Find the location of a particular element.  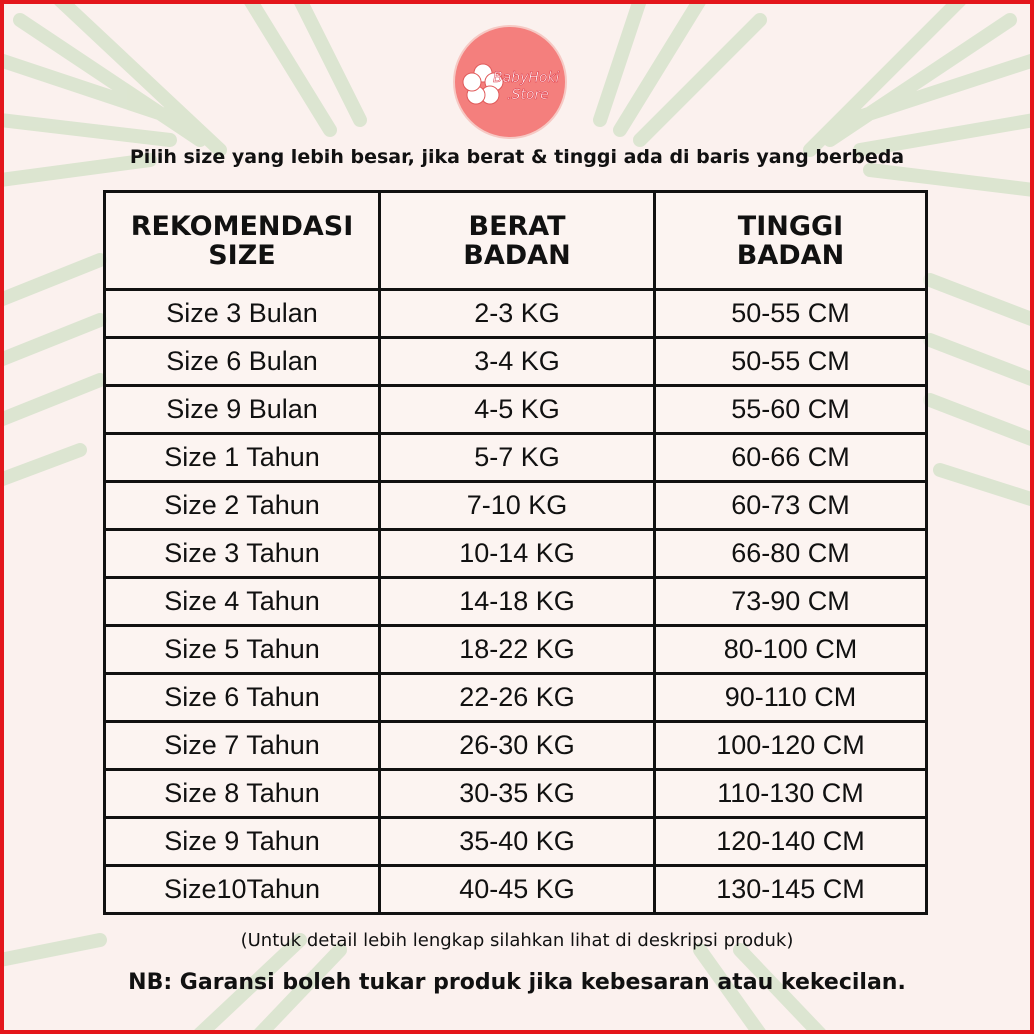

size-cell: Size 2 Tahun is located at coordinates (242, 505).